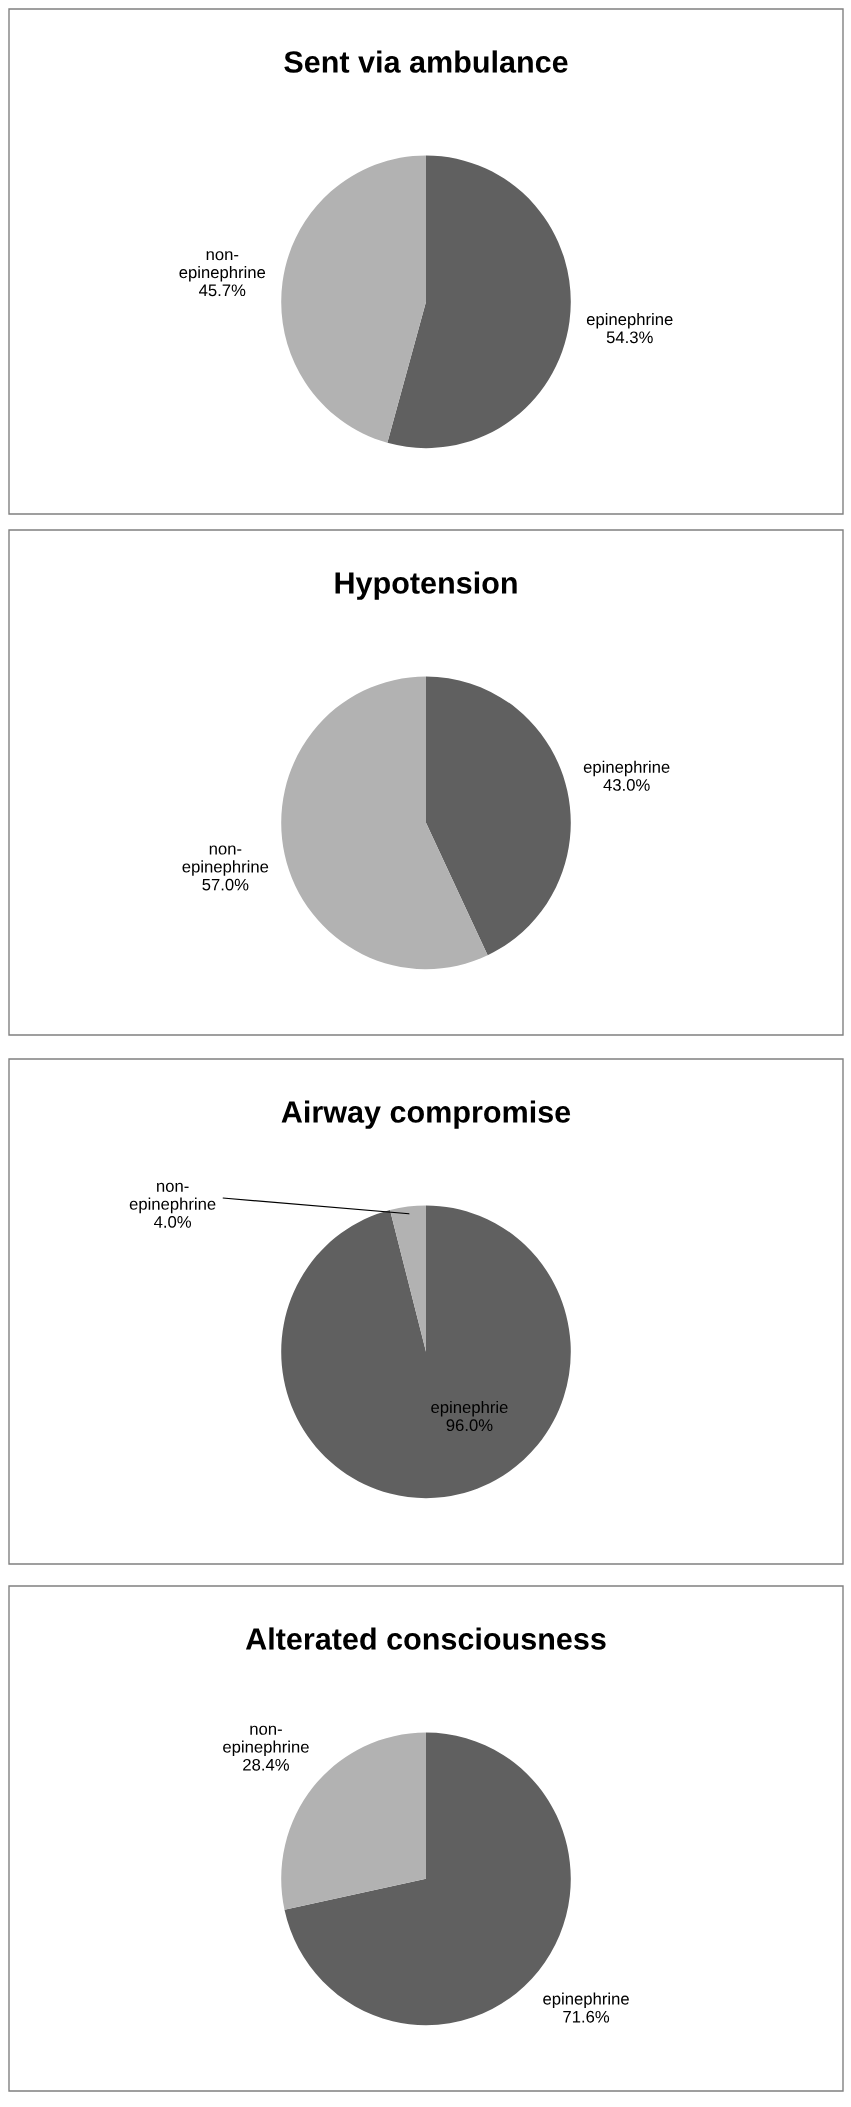 This screenshot has height=2107, width=851. Describe the element at coordinates (222, 290) in the screenshot. I see `data-label: 45.7%` at that location.